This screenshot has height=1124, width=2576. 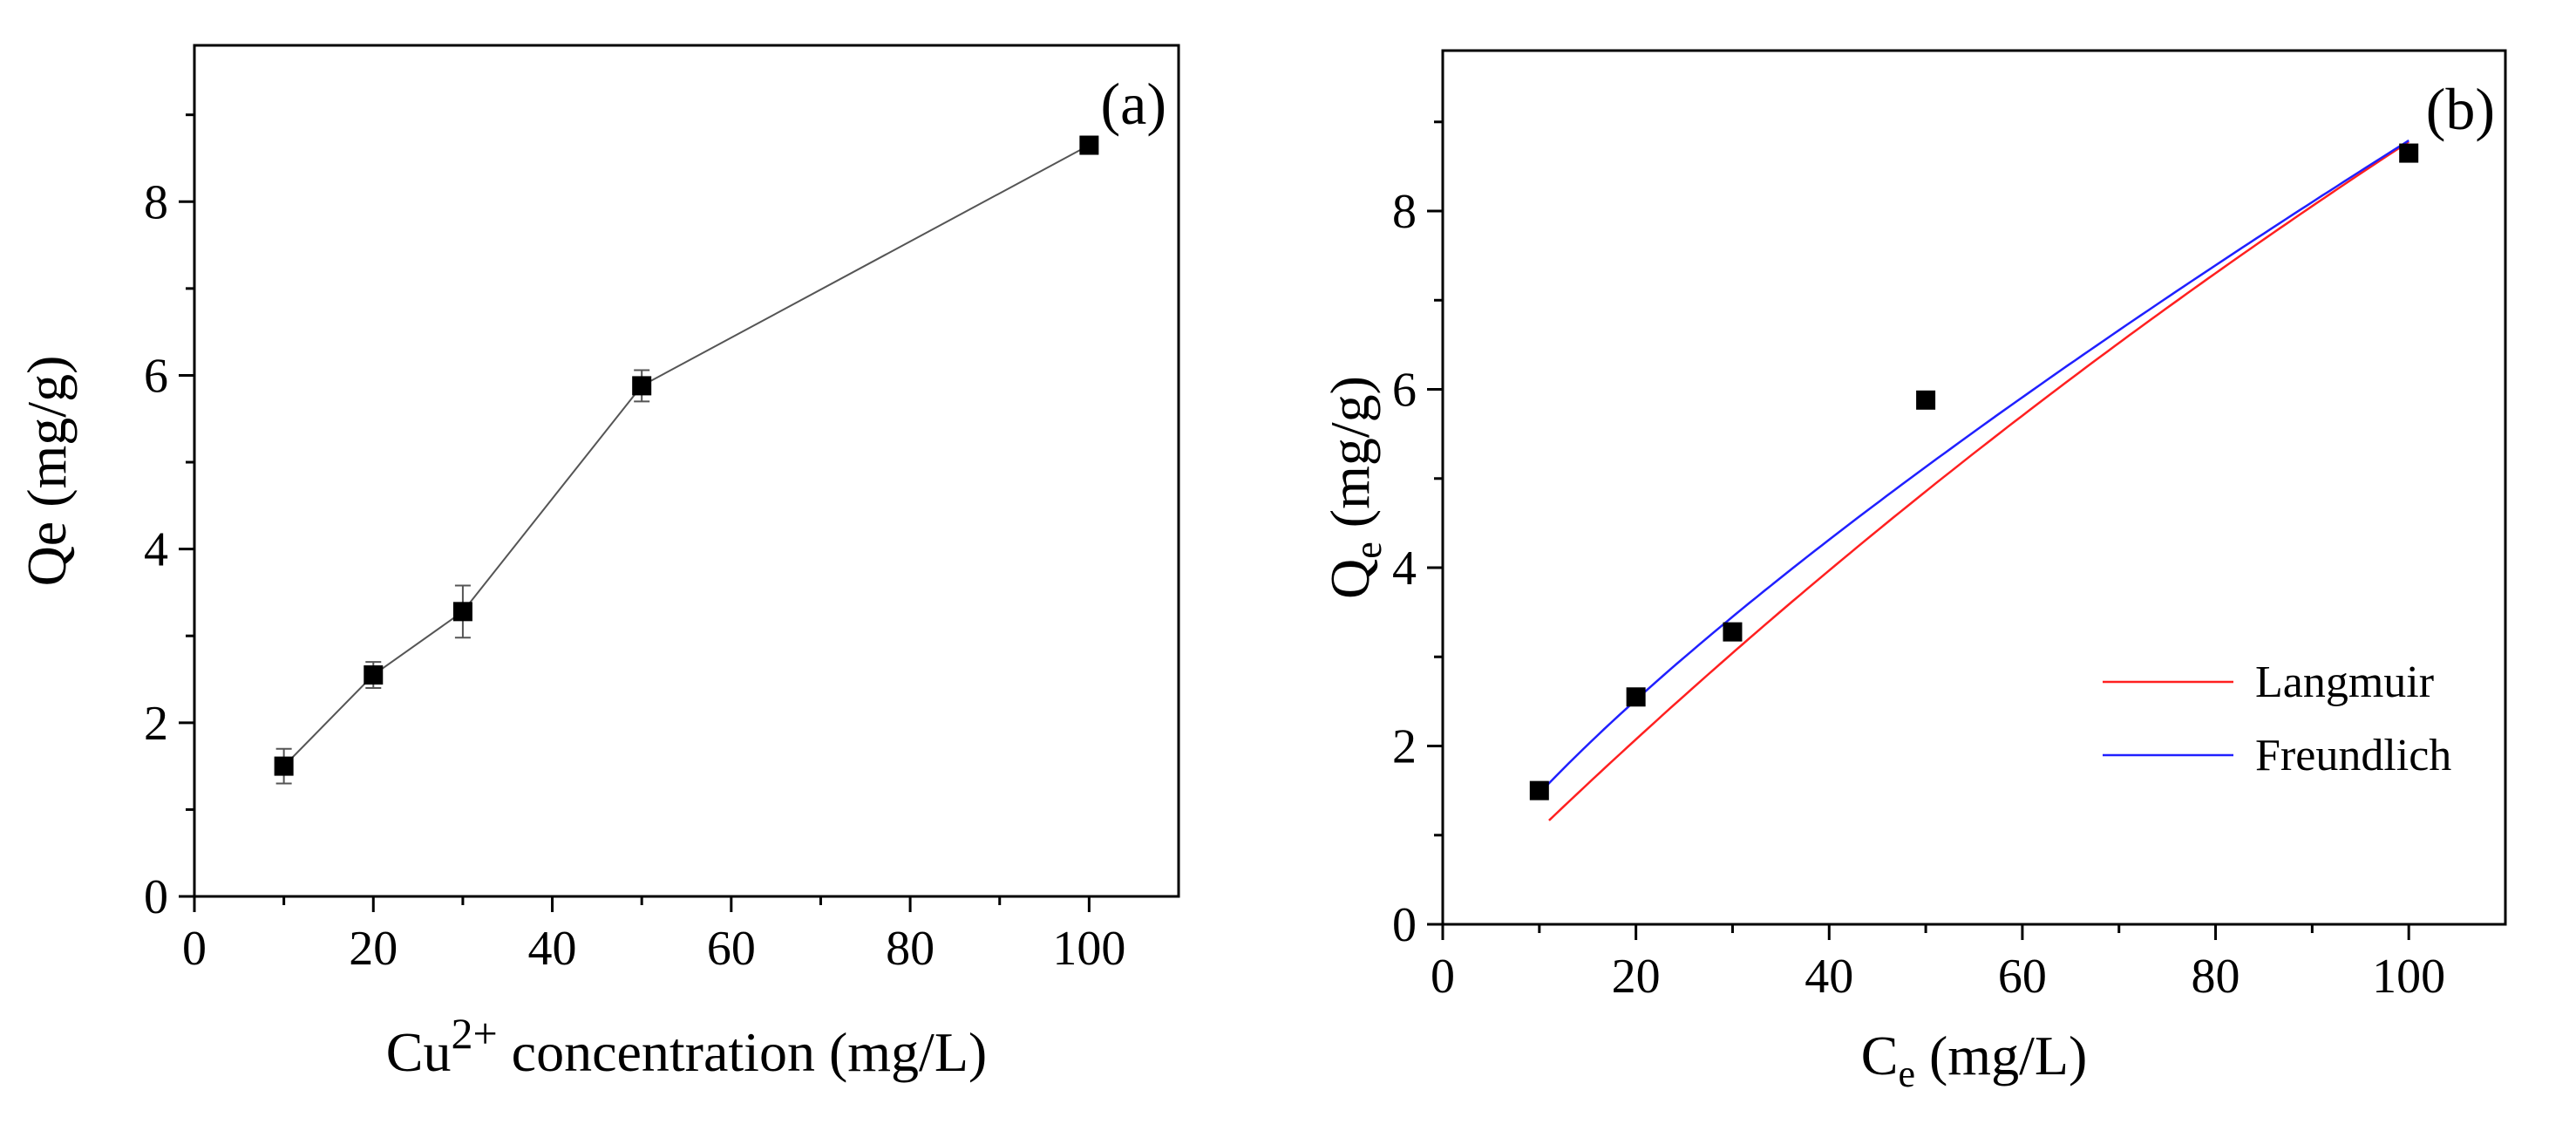 I want to click on panel-label: (b), so click(x=2461, y=109).